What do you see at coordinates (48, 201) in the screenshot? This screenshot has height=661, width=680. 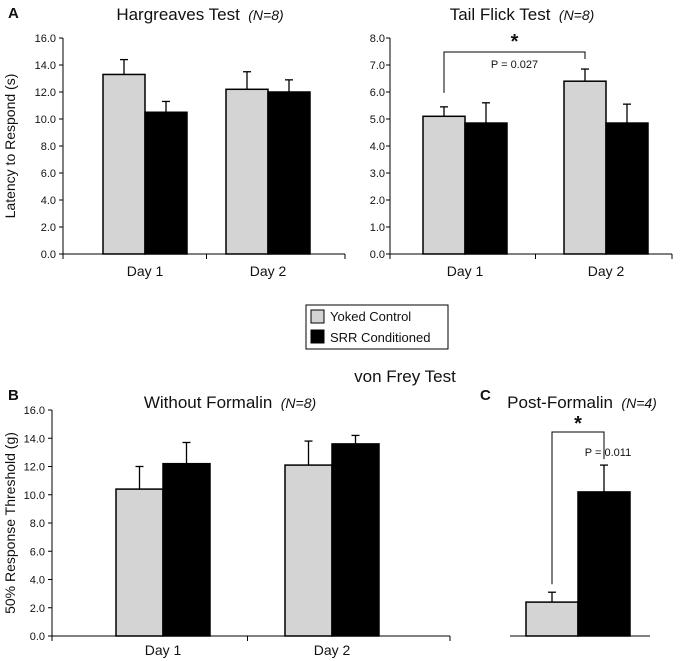 I see `hargreaves-y-tick-label: 4.0` at bounding box center [48, 201].